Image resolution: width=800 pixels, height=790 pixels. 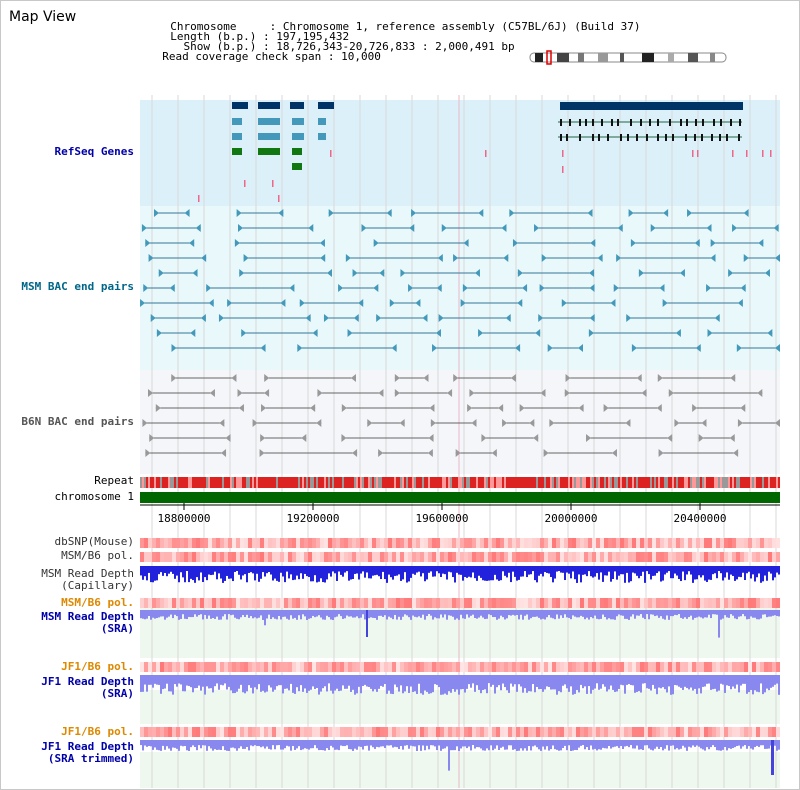 What do you see at coordinates (298, 136) in the screenshot?
I see `refseq-gene` at bounding box center [298, 136].